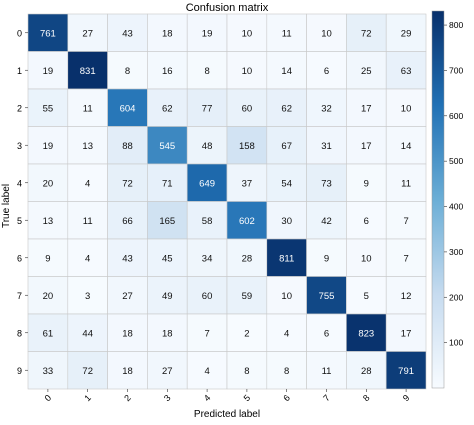 This screenshot has height=425, width=474. I want to click on cell-value-6-7: 9, so click(326, 258).